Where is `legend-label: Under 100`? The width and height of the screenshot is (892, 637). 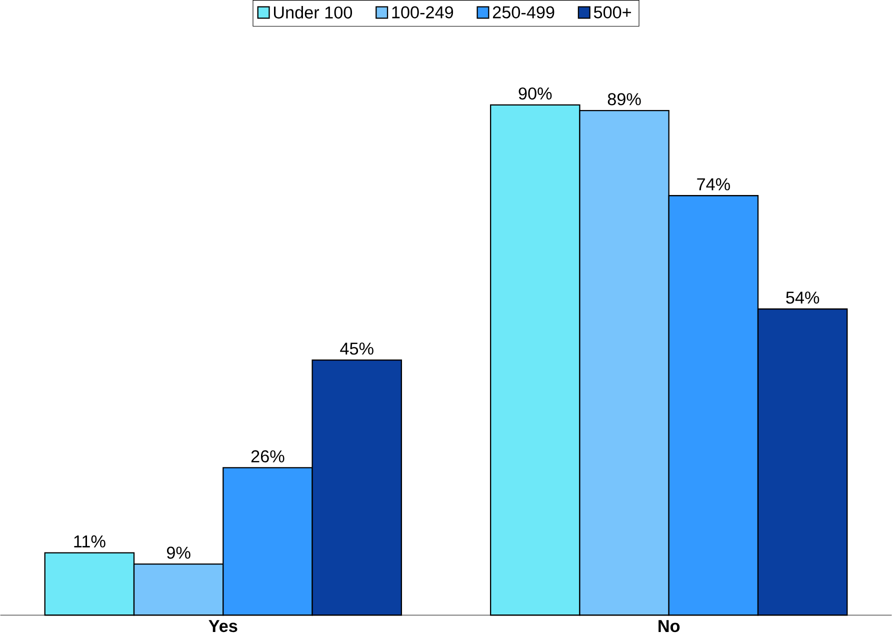
legend-label: Under 100 is located at coordinates (313, 12).